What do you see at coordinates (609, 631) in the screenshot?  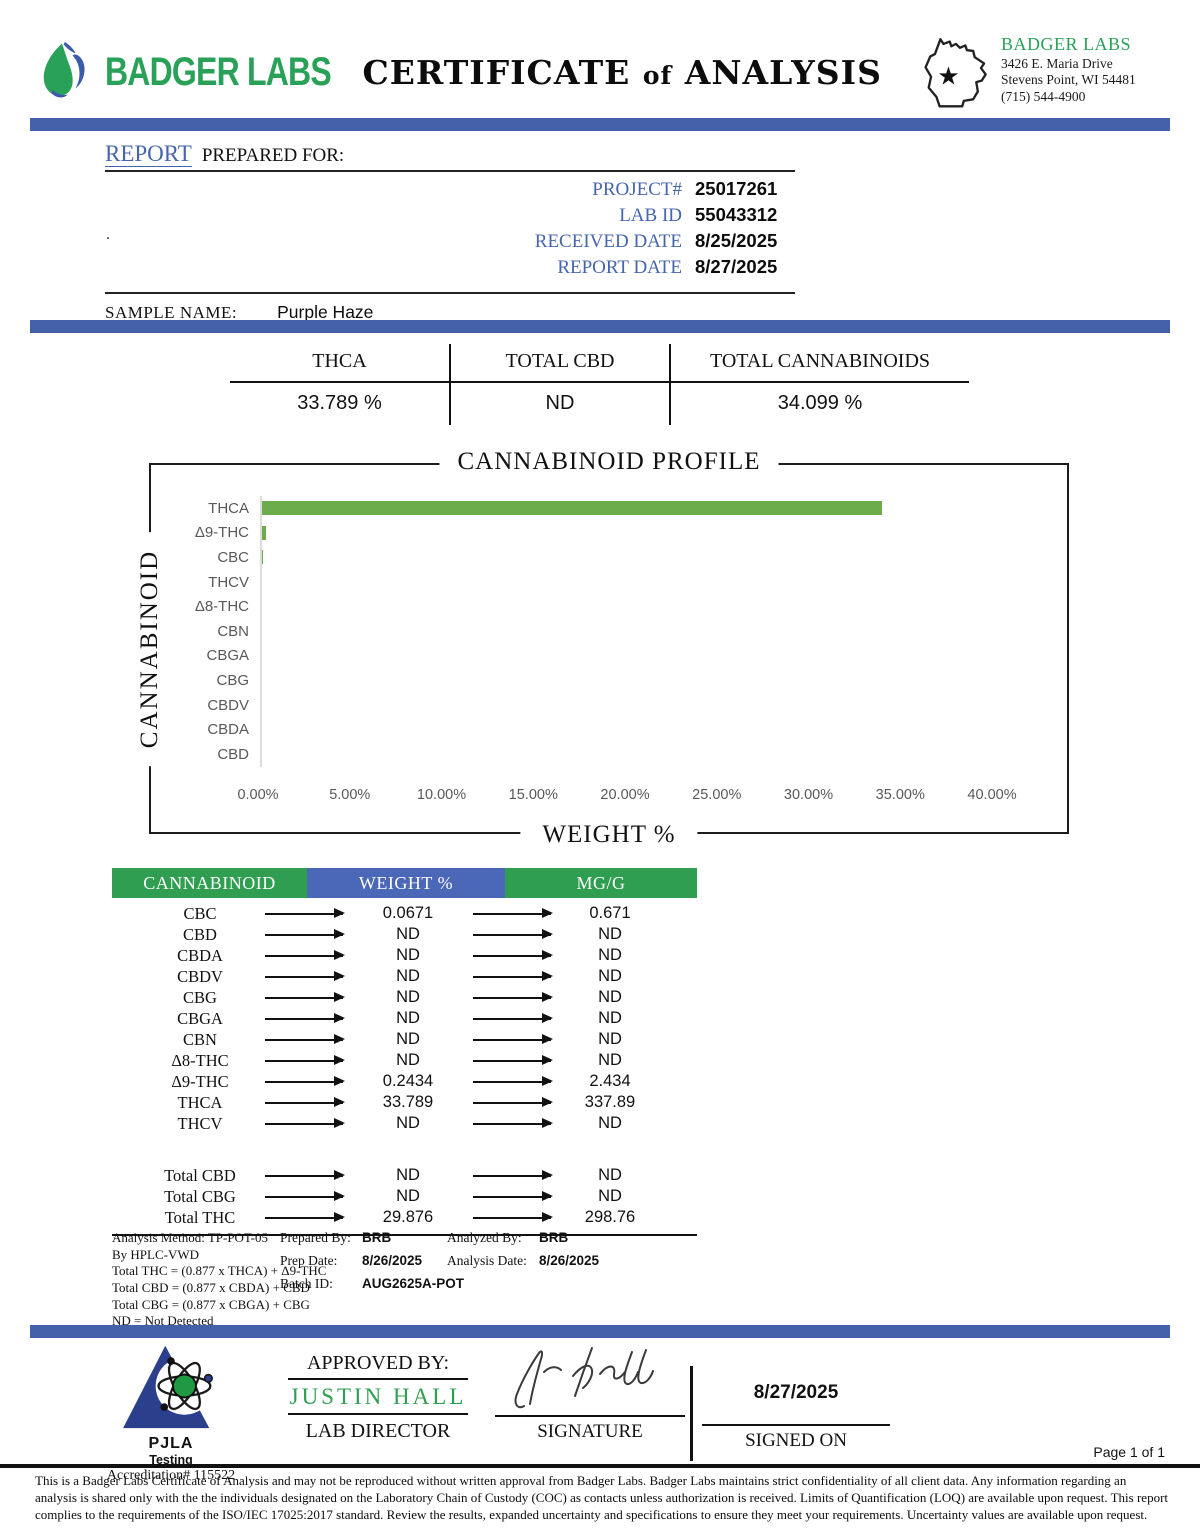 I see `chart-row: CBN` at bounding box center [609, 631].